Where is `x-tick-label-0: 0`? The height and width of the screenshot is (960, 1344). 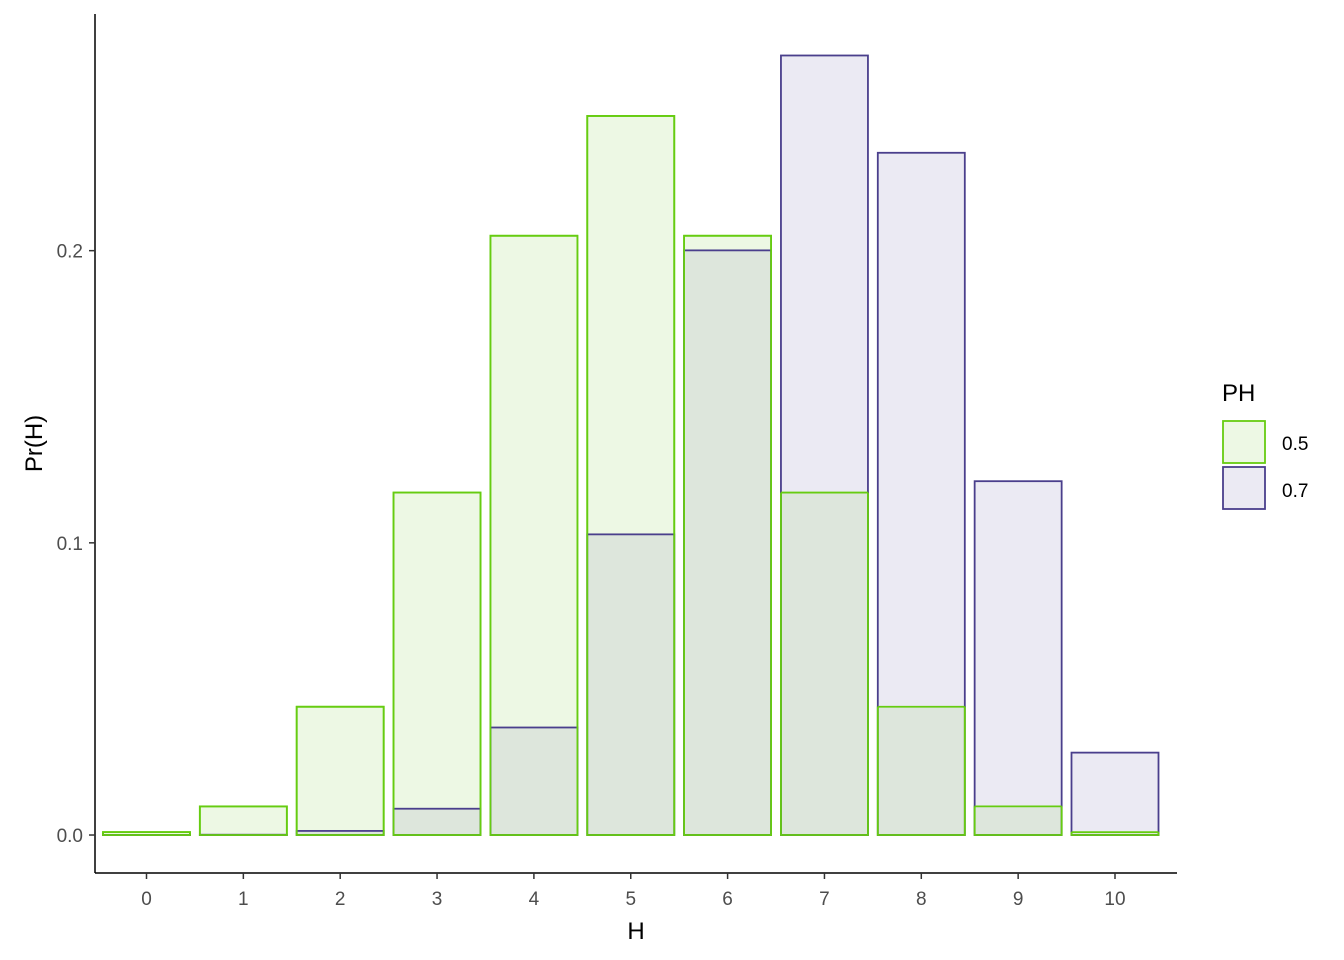
x-tick-label-0: 0 is located at coordinates (146, 899).